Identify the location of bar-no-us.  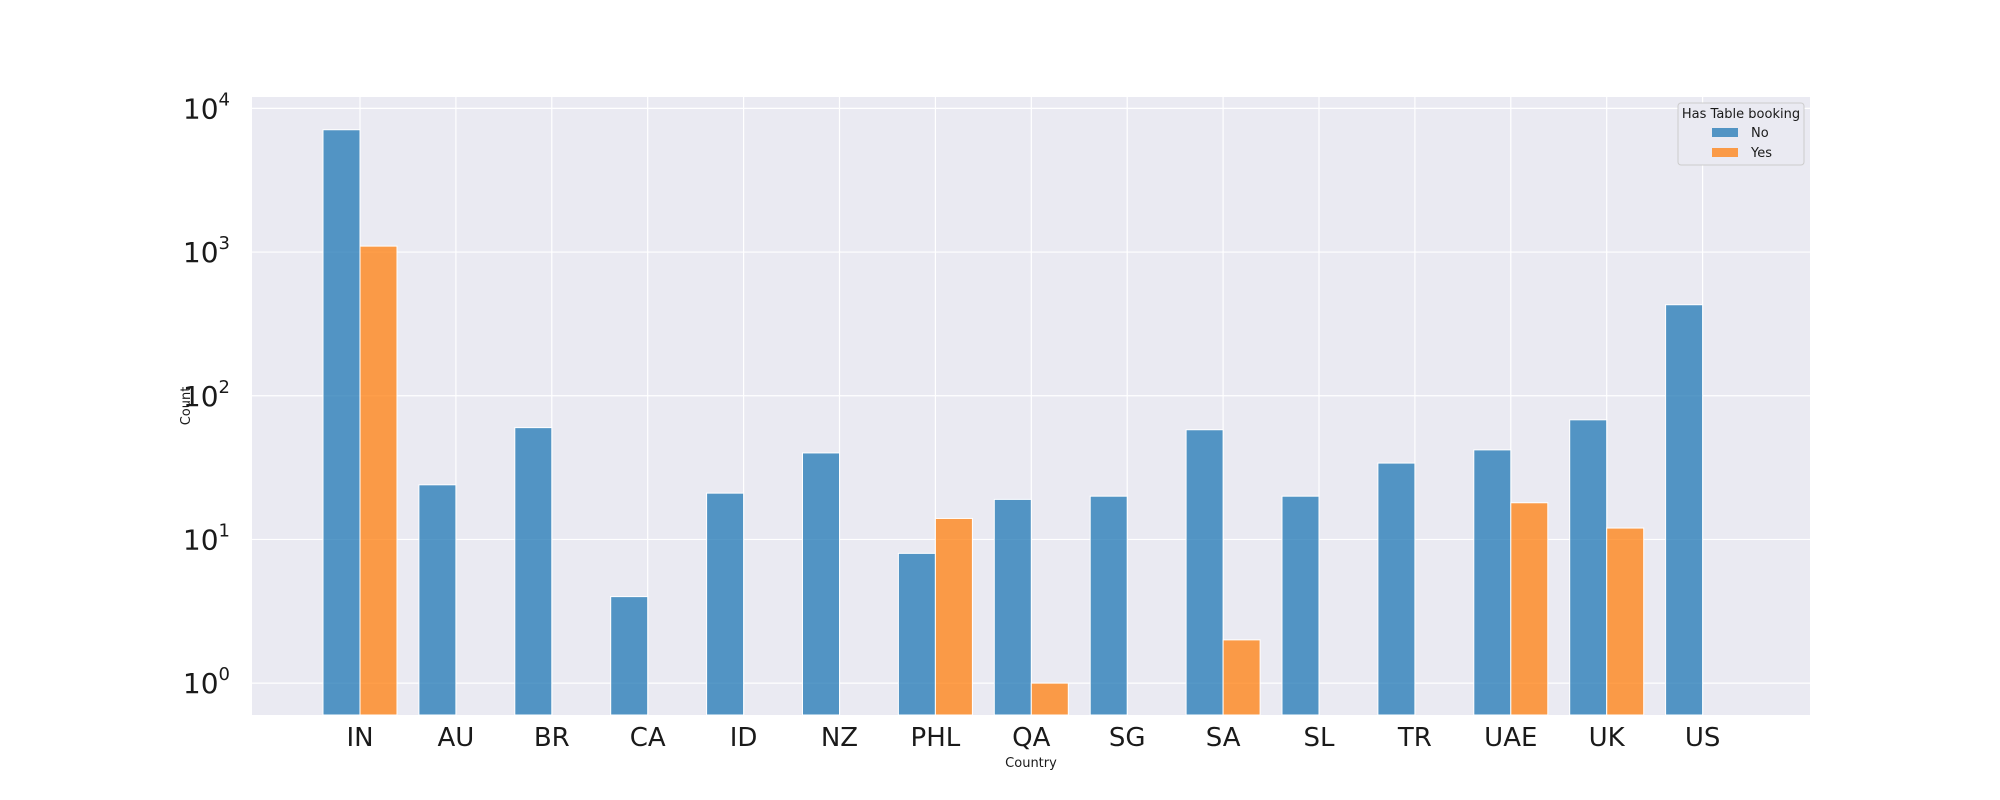
(1684, 510).